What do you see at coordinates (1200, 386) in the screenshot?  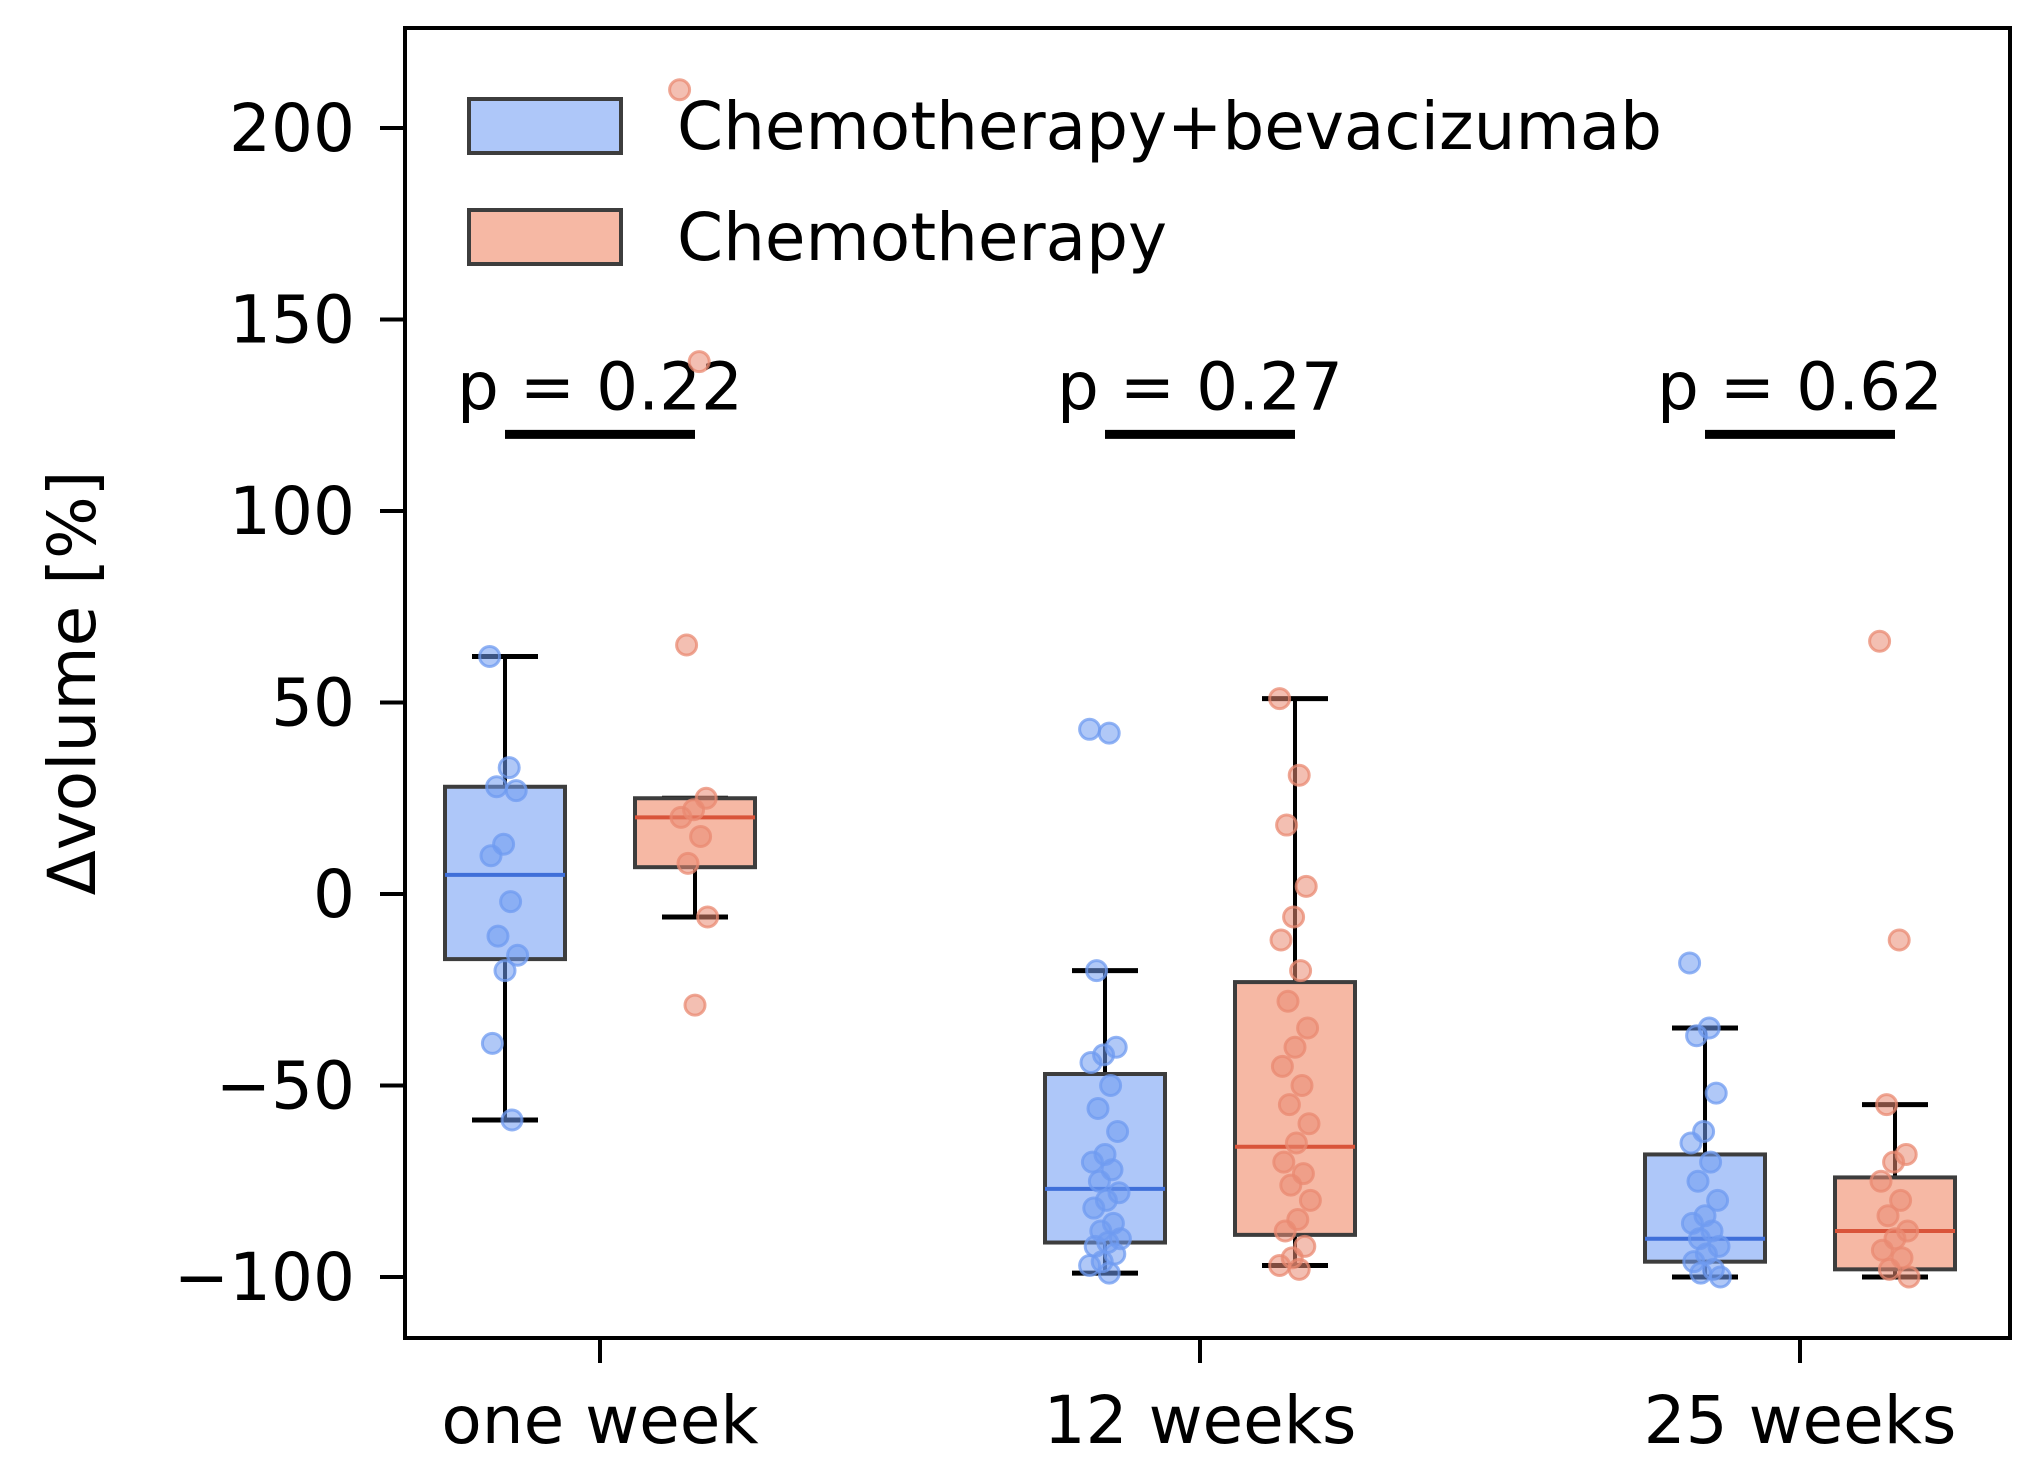 I see `p-value-label: p = 0.27` at bounding box center [1200, 386].